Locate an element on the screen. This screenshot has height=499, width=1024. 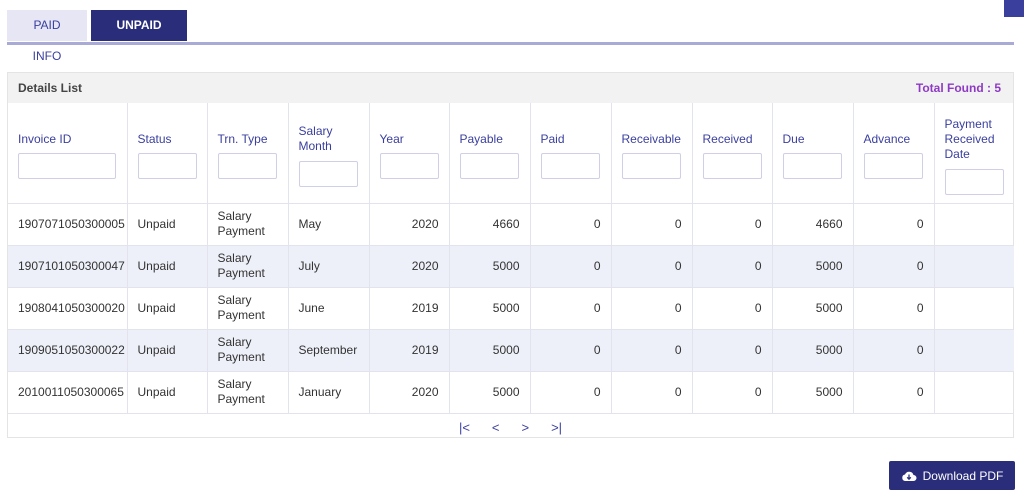
pagination: |< < > >| is located at coordinates (510, 427).